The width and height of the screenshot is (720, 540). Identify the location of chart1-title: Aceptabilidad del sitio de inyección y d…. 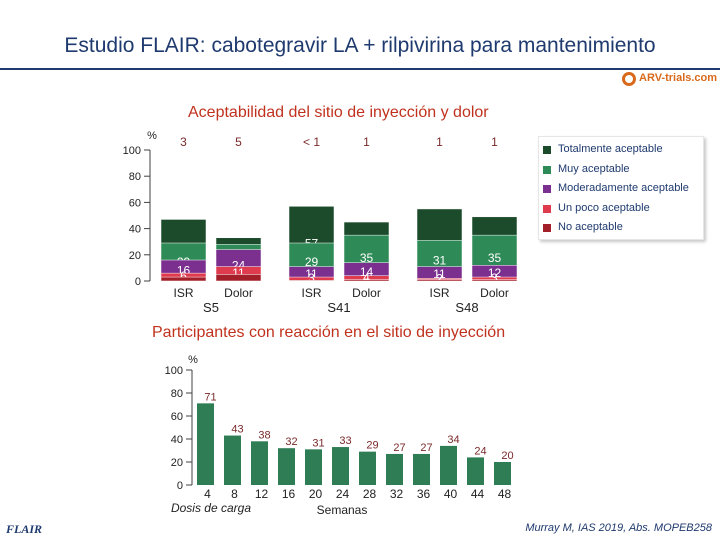
(338, 112).